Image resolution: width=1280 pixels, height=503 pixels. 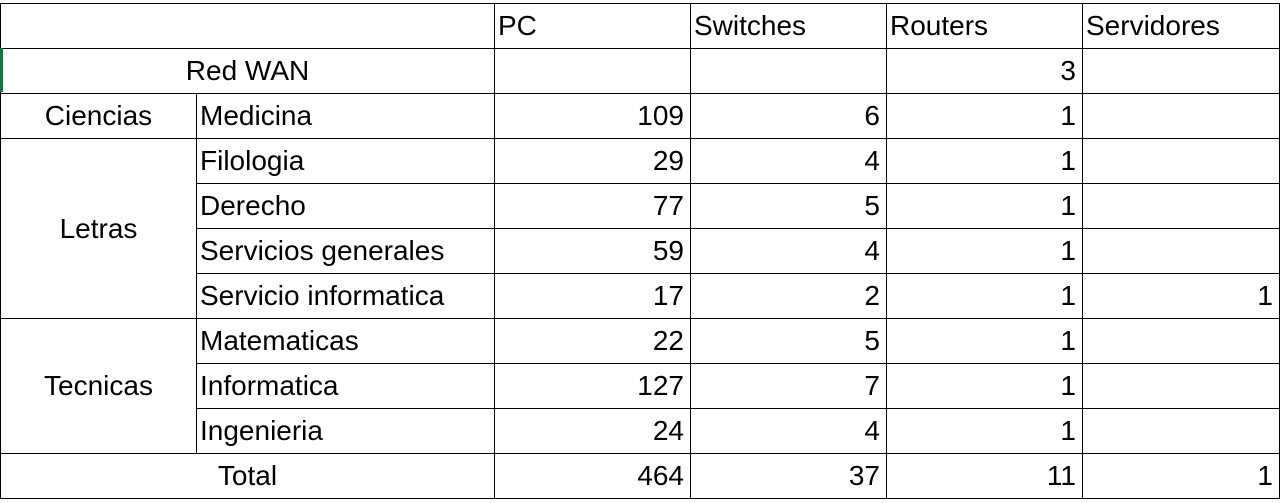 I want to click on table-row: Servicio informatica 17 2 1 1, so click(x=640, y=296).